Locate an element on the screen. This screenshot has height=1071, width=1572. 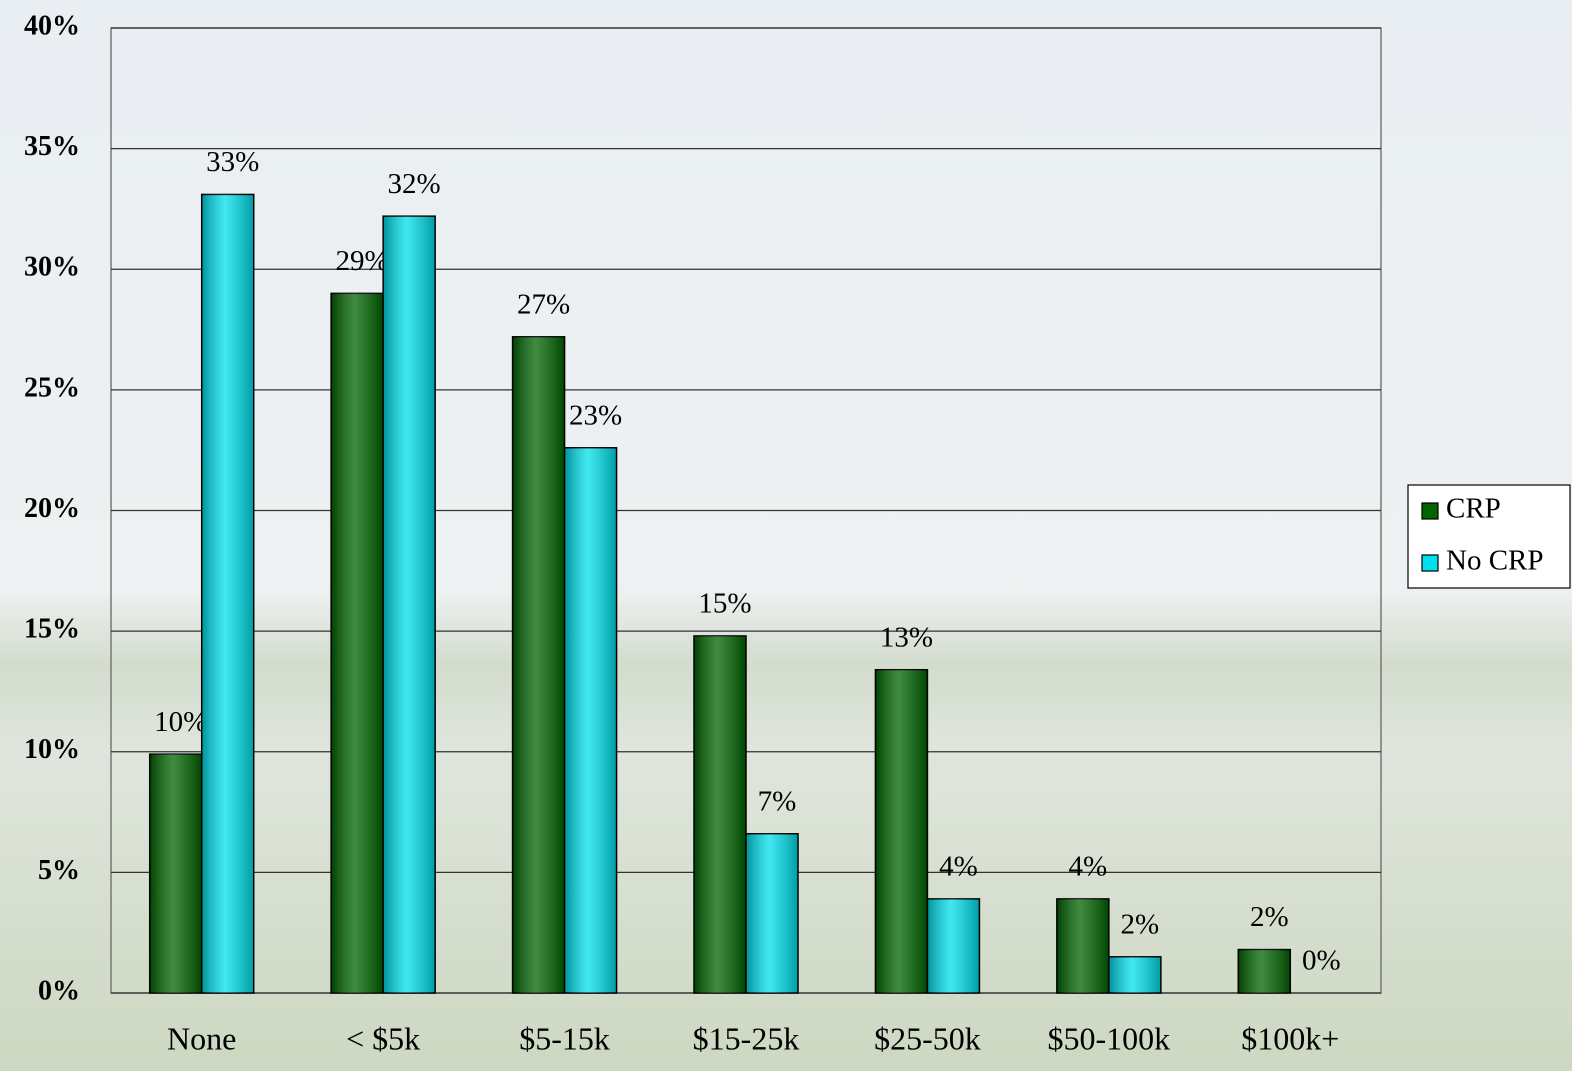
value-label: 7% is located at coordinates (777, 801).